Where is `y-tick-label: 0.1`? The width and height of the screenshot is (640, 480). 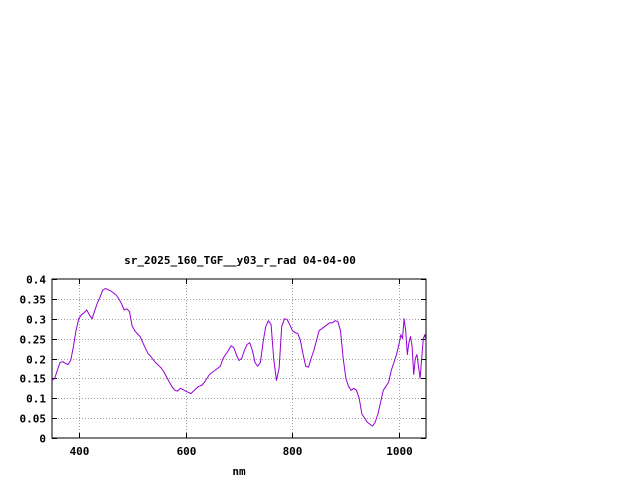 y-tick-label: 0.1 is located at coordinates (36, 399).